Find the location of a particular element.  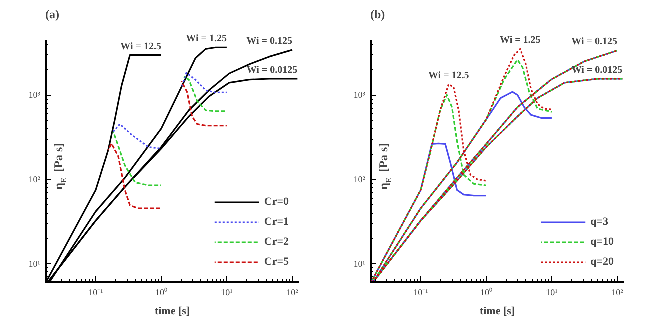

legend-label: Cr=0 is located at coordinates (276, 202).